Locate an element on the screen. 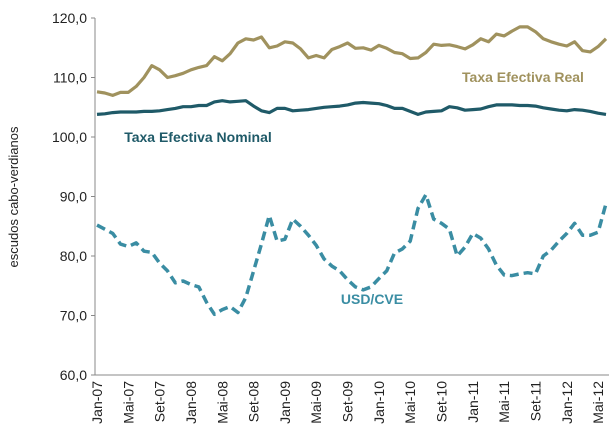 Image resolution: width=610 pixels, height=436 pixels. x-tick-label: Jan-10 is located at coordinates (379, 402).